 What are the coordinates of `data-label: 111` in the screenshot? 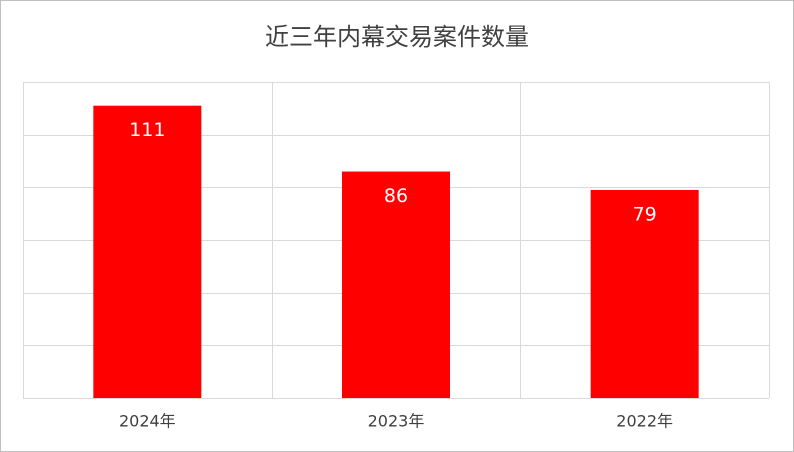 It's located at (147, 130).